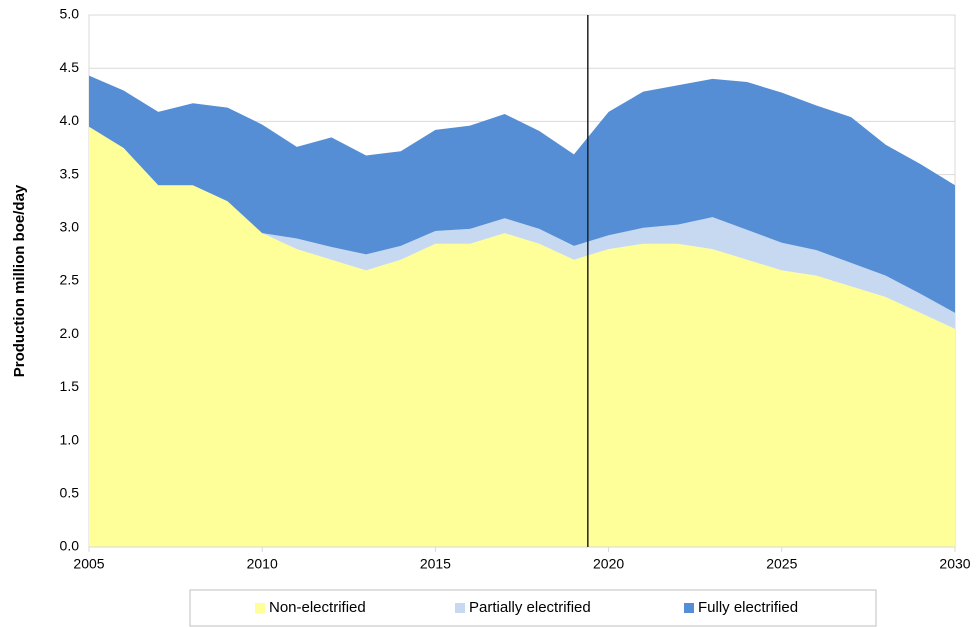 The height and width of the screenshot is (627, 976). I want to click on y-tick-label: 1.0, so click(70, 439).